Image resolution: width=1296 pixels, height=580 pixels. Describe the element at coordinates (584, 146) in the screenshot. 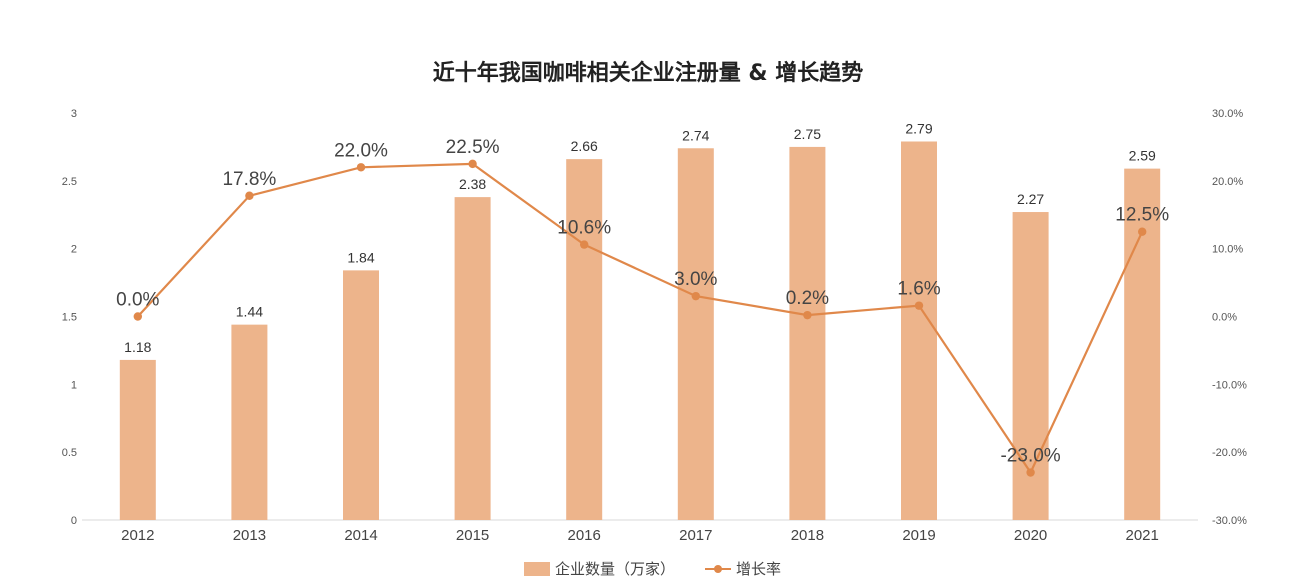

I see `bar-label-2016: 2.66` at that location.